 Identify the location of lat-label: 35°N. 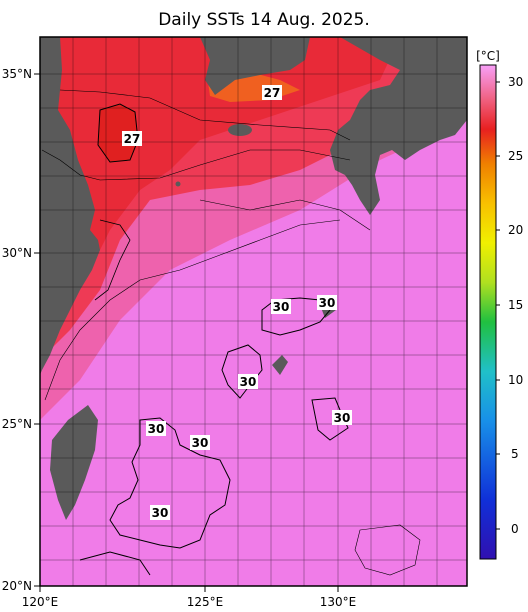
(17, 74).